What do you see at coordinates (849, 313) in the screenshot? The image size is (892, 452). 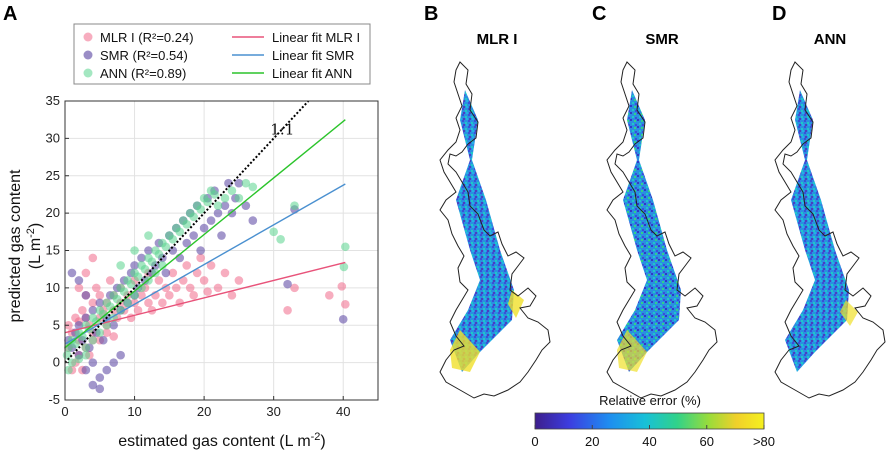 I see `error-patch-d1` at bounding box center [849, 313].